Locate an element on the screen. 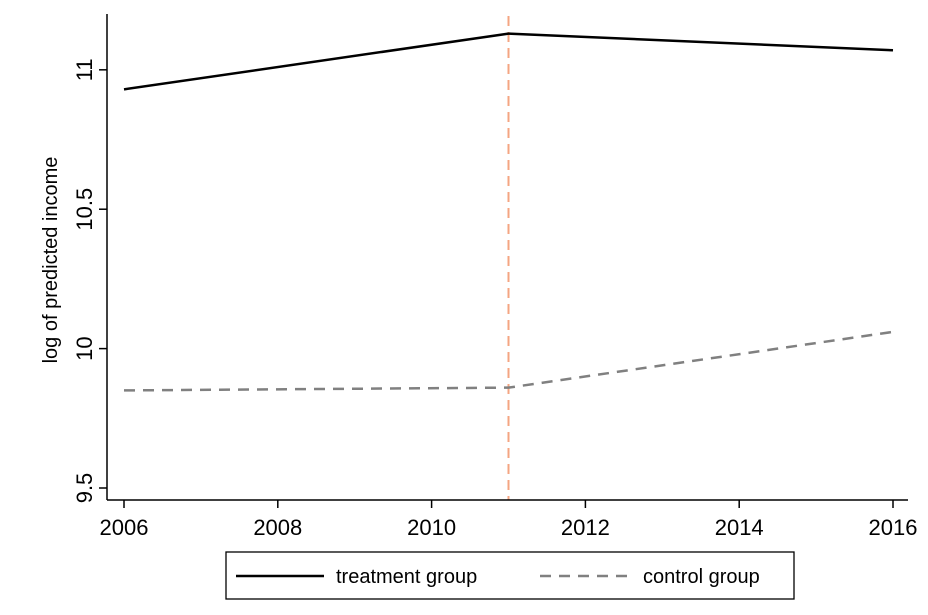 The height and width of the screenshot is (615, 928). x-tick-label: 2012 is located at coordinates (585, 527).